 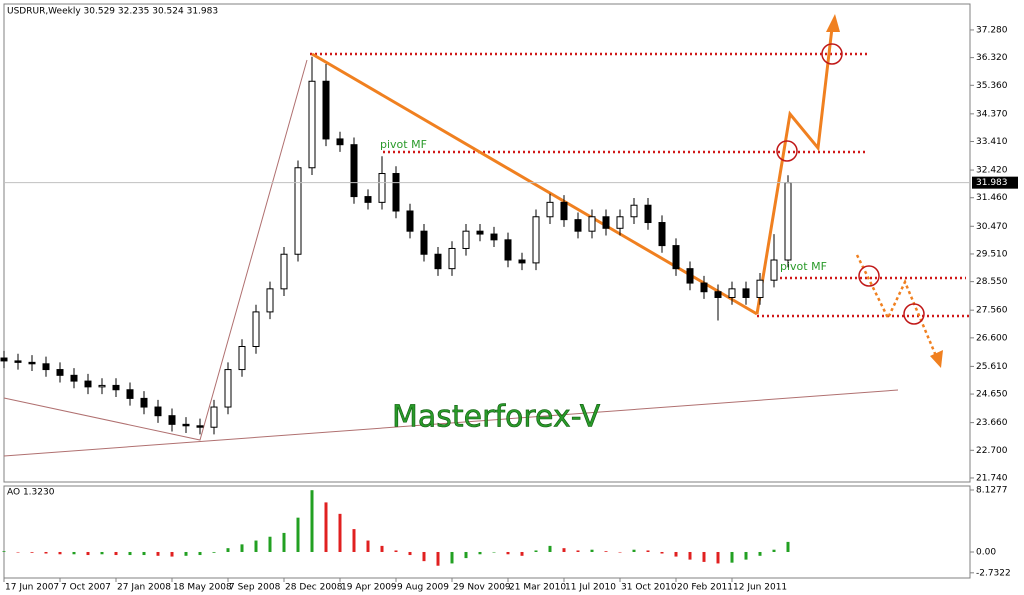 I want to click on y-tick-label: -2.7322, so click(x=993, y=573).